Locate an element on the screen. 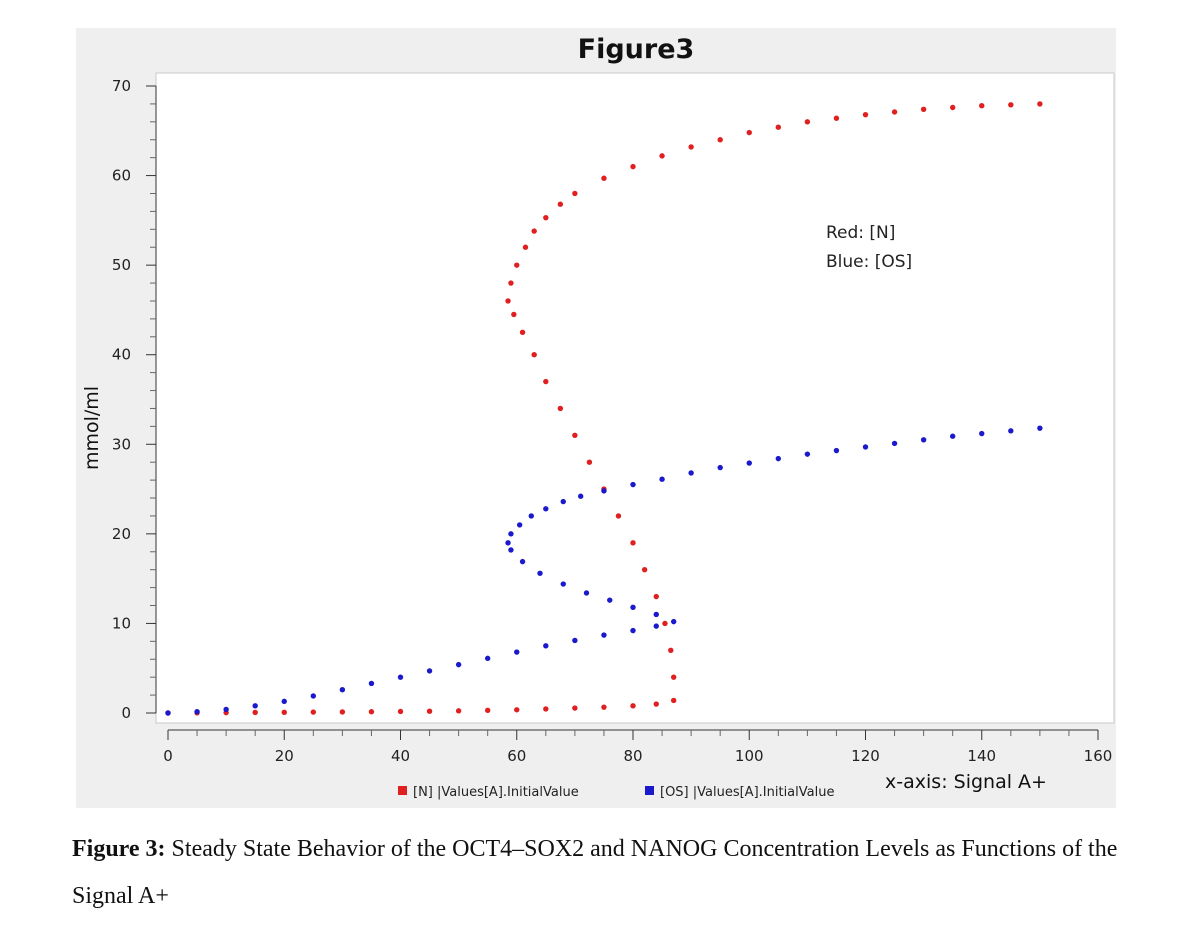 The image size is (1200, 928). legend-swatch-n is located at coordinates (402, 790).